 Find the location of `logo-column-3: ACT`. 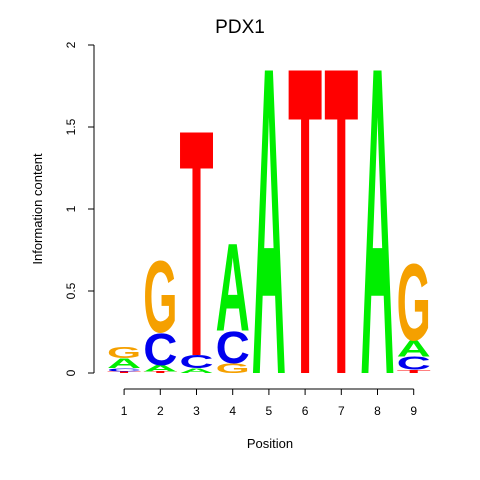

logo-column-3: ACT is located at coordinates (196, 244).